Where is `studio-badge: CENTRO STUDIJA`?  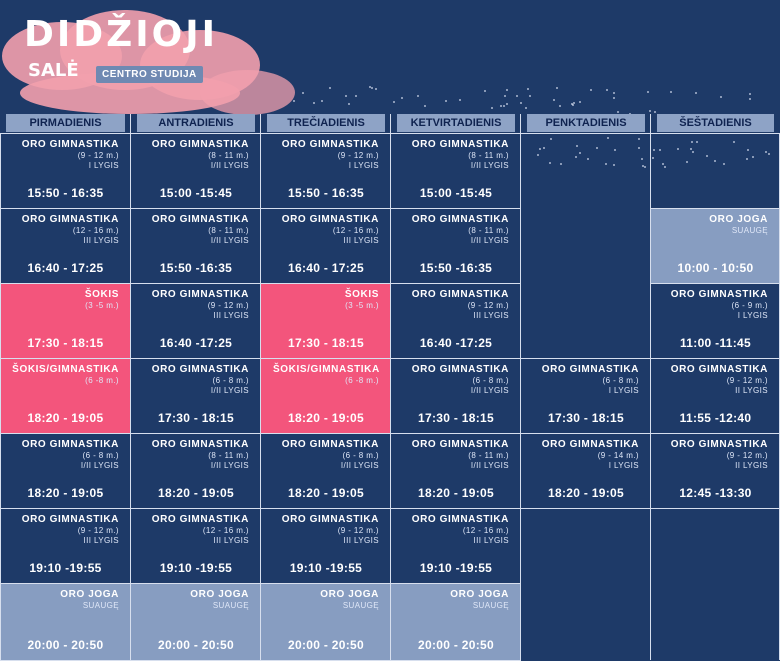
studio-badge: CENTRO STUDIJA is located at coordinates (149, 74).